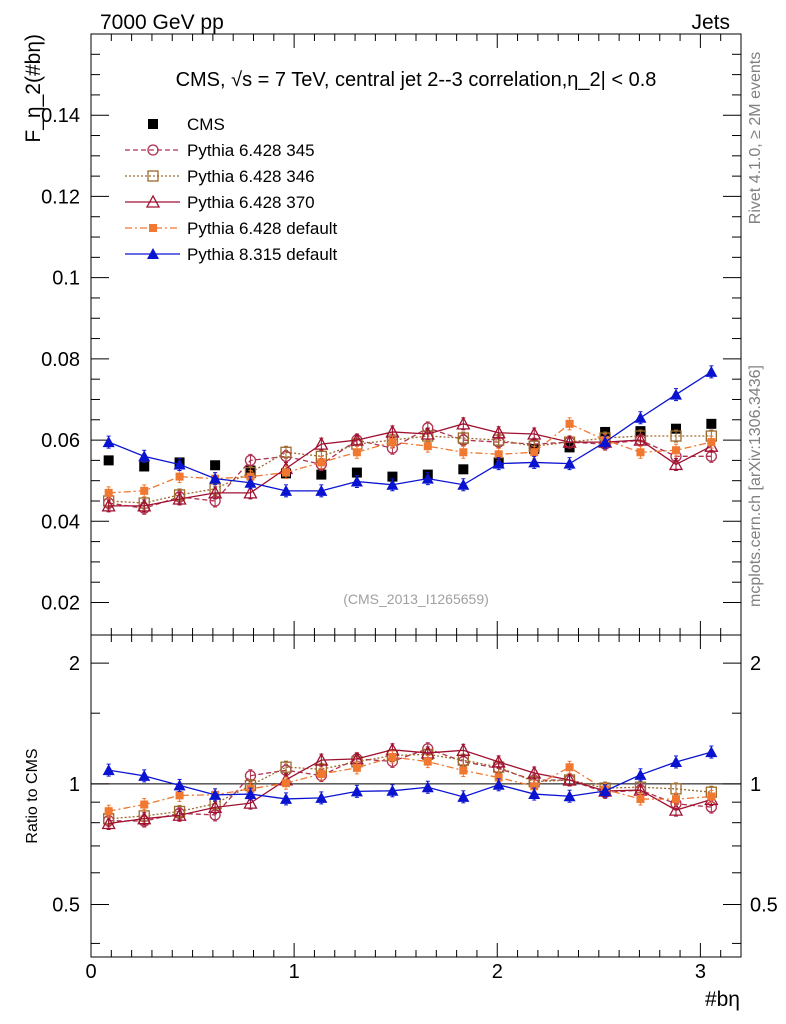 The width and height of the screenshot is (786, 1024). I want to click on y-tick-label: 0.14, so click(60, 116).